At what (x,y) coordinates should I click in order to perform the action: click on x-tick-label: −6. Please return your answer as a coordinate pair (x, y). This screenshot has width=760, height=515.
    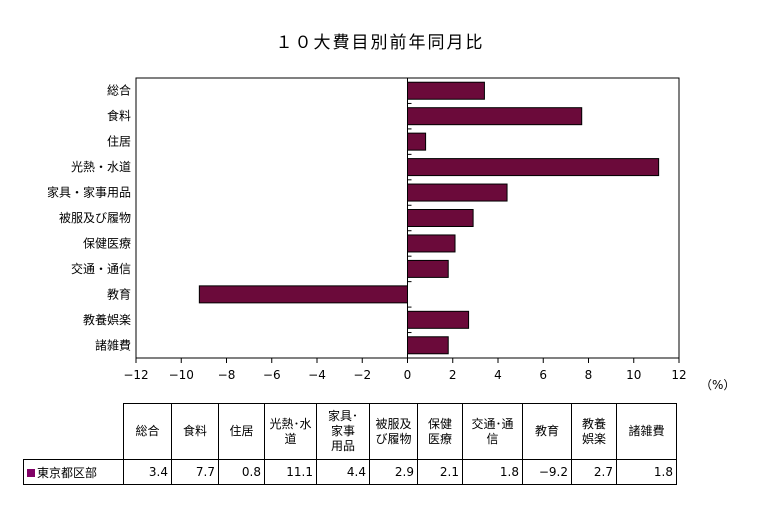
    Looking at the image, I should click on (272, 375).